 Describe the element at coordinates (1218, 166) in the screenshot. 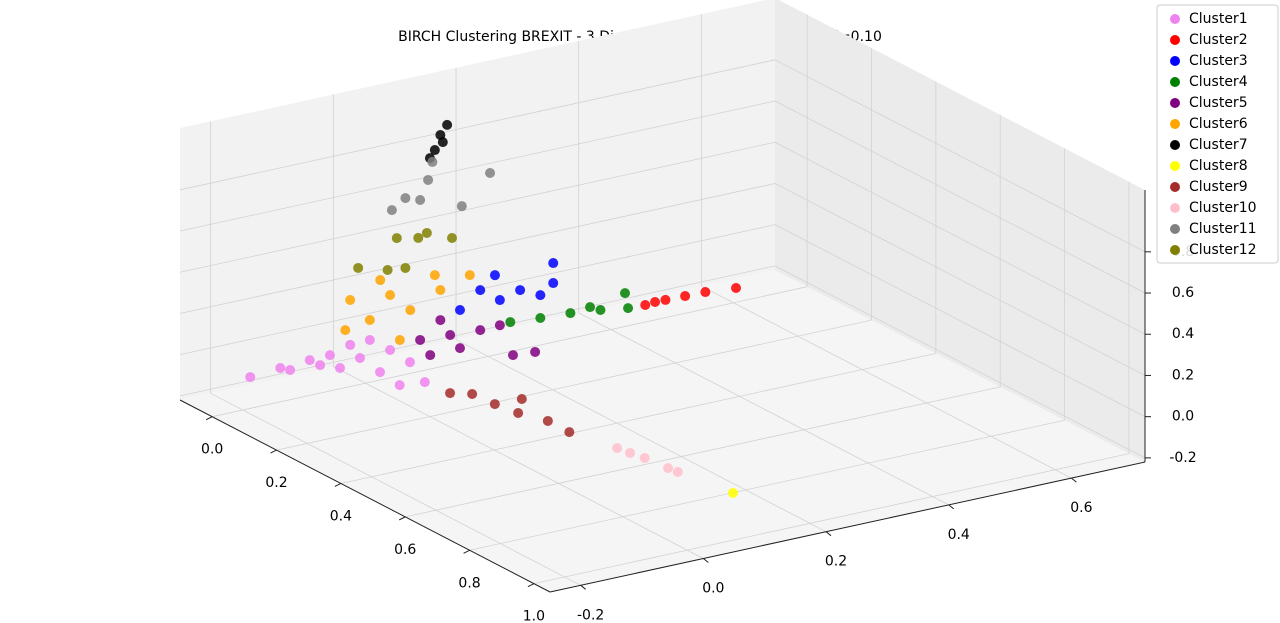

I see `legend-label: Cluster8` at that location.